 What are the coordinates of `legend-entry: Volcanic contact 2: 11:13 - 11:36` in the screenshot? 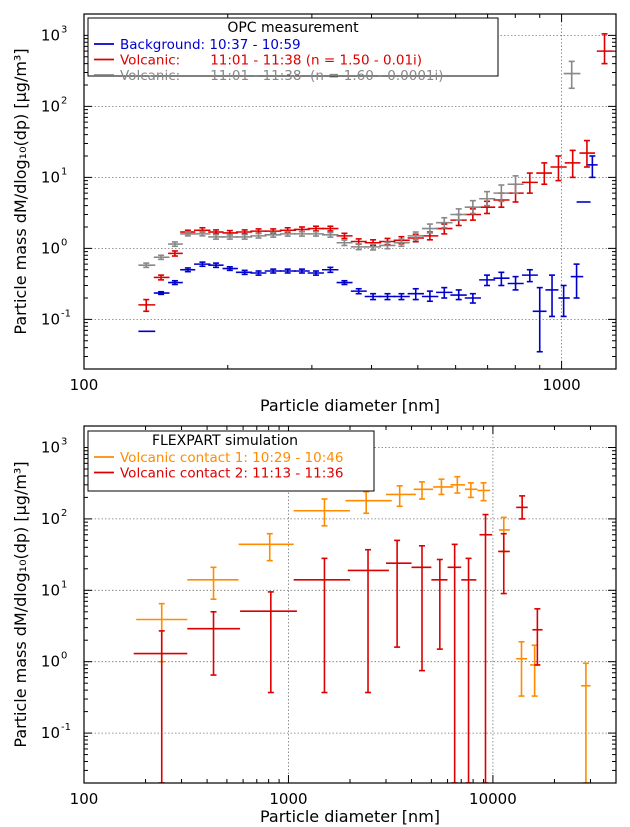 It's located at (231, 474).